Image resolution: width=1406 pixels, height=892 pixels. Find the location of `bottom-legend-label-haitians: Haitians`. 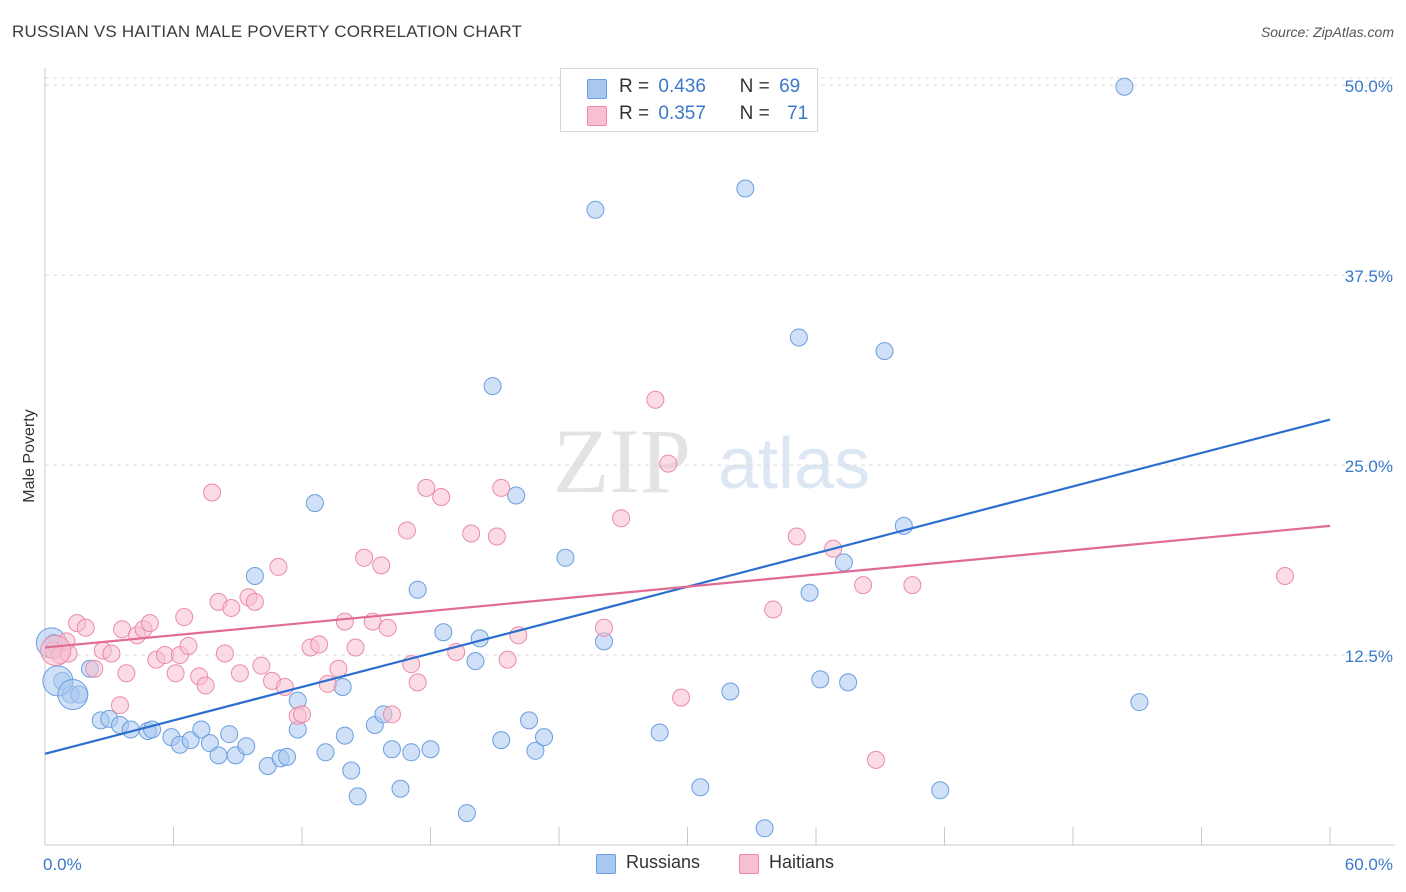

bottom-legend-label-haitians: Haitians is located at coordinates (802, 862).